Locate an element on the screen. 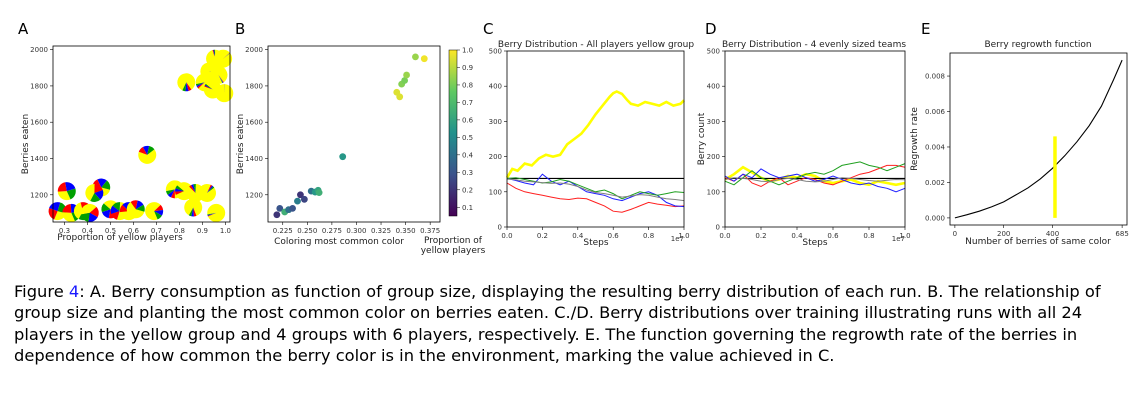 The height and width of the screenshot is (414, 1147). caption-figure-number-link: 4 is located at coordinates (74, 291).